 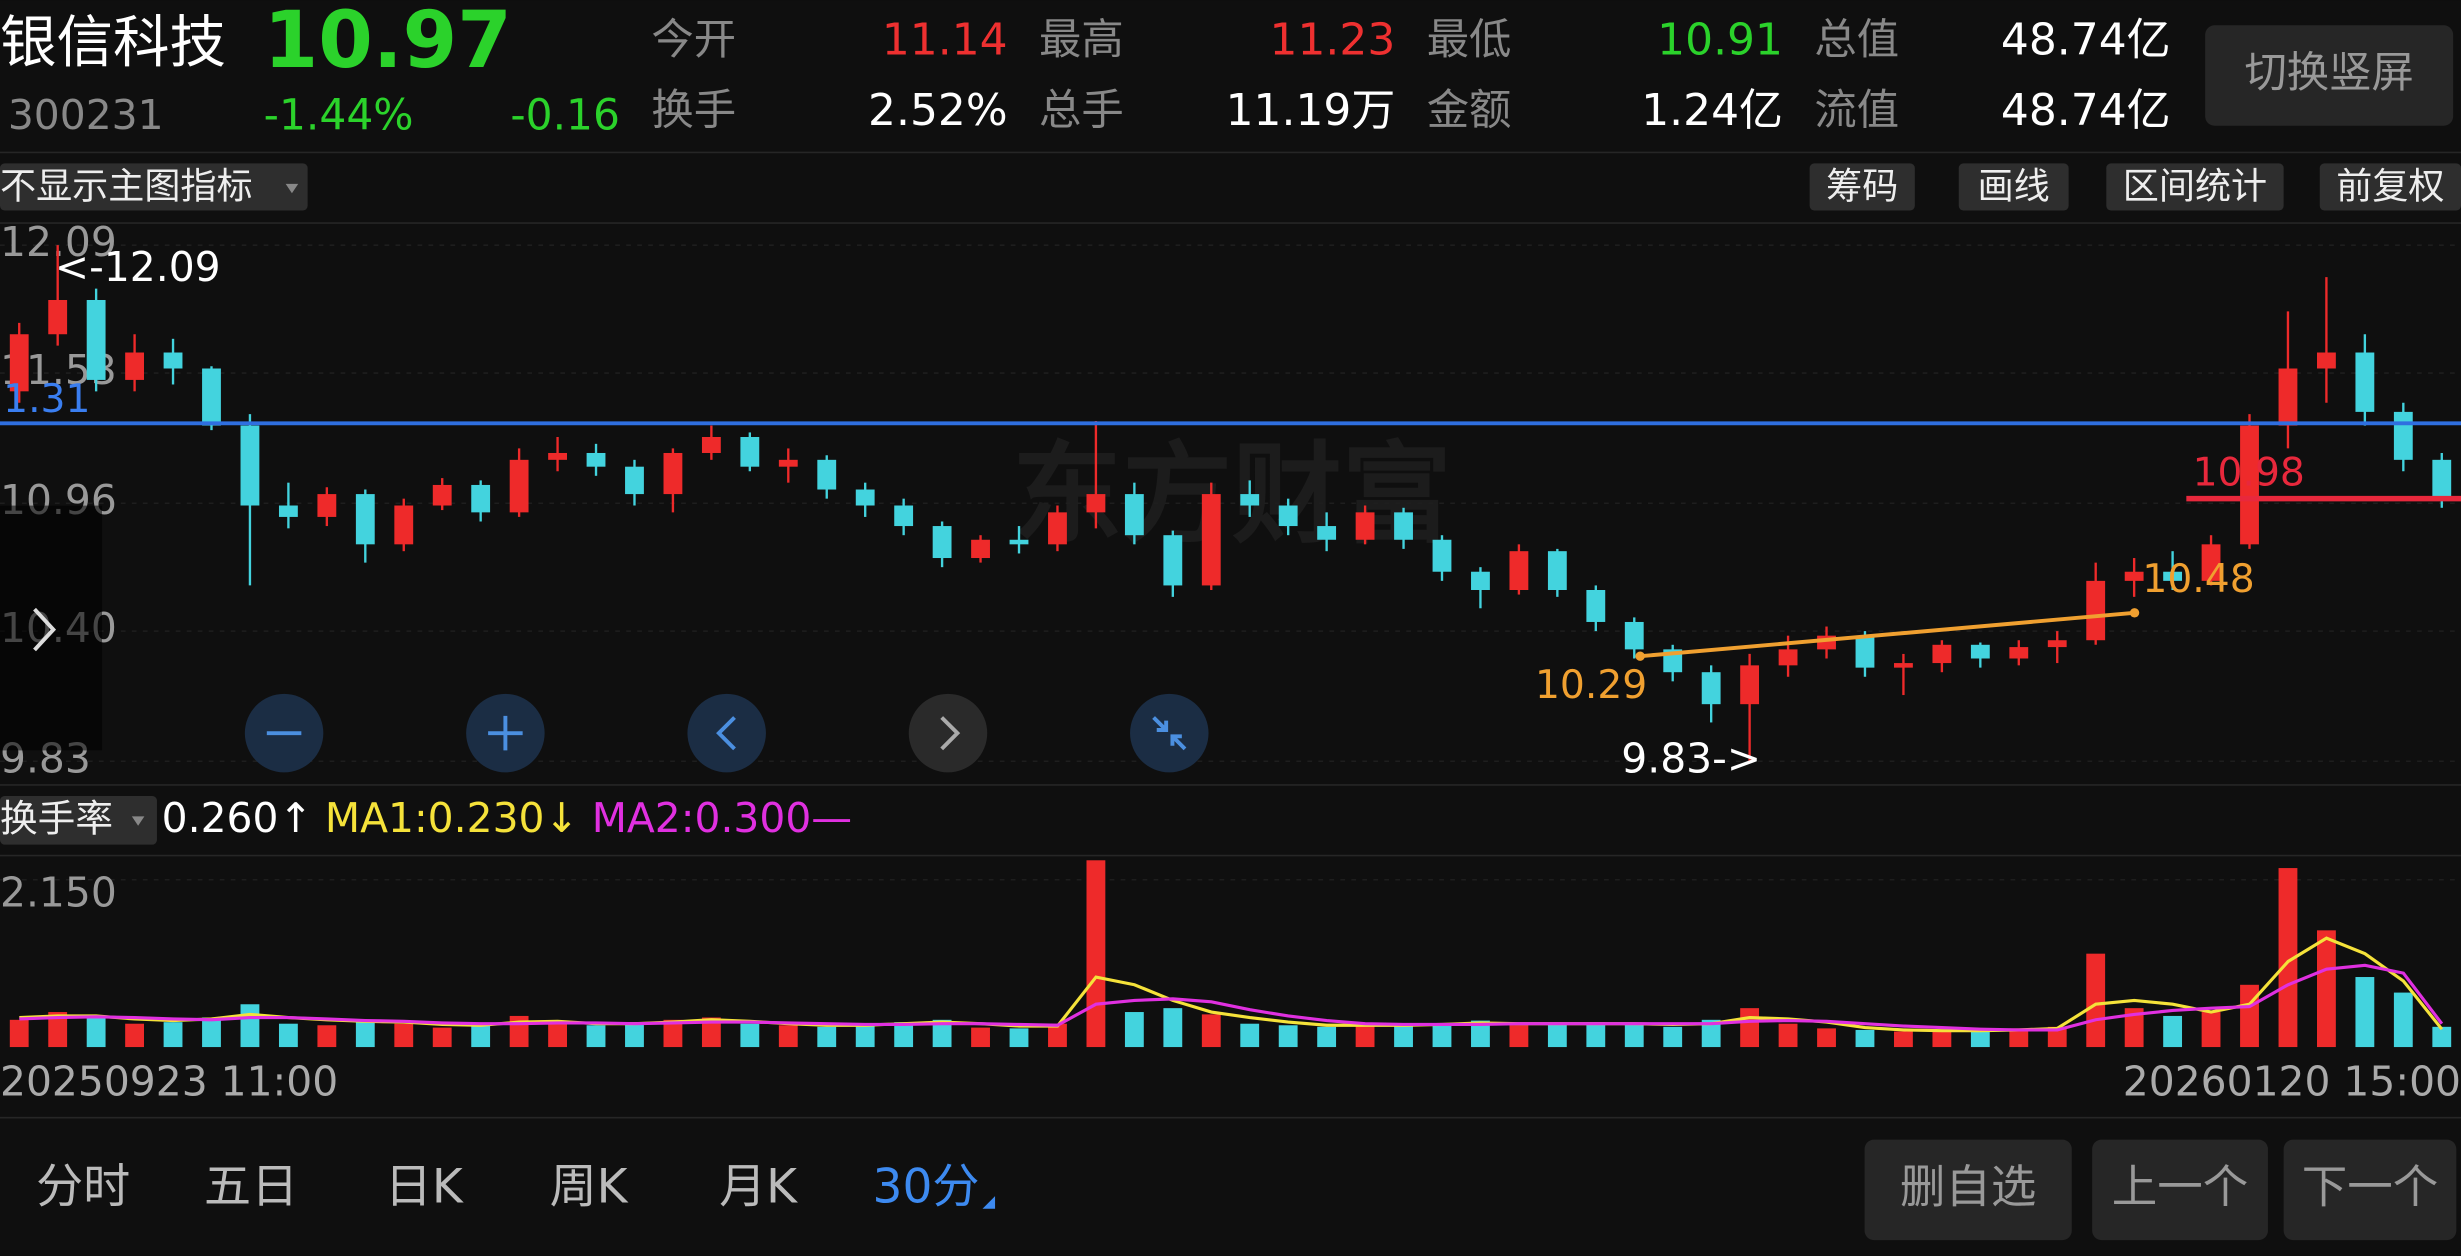 I want to click on change-pct: -1.44%, so click(x=339, y=114).